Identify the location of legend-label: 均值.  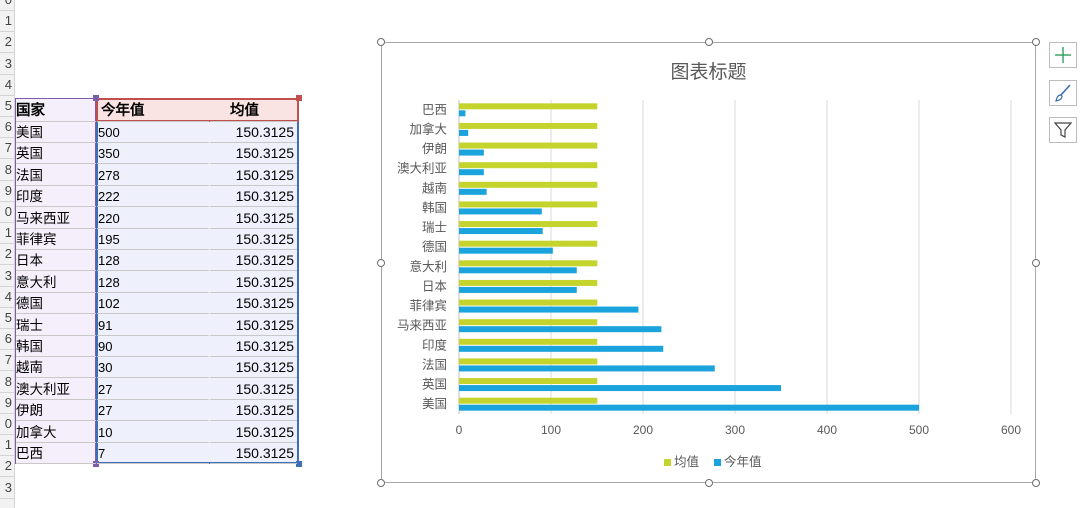
(686, 461).